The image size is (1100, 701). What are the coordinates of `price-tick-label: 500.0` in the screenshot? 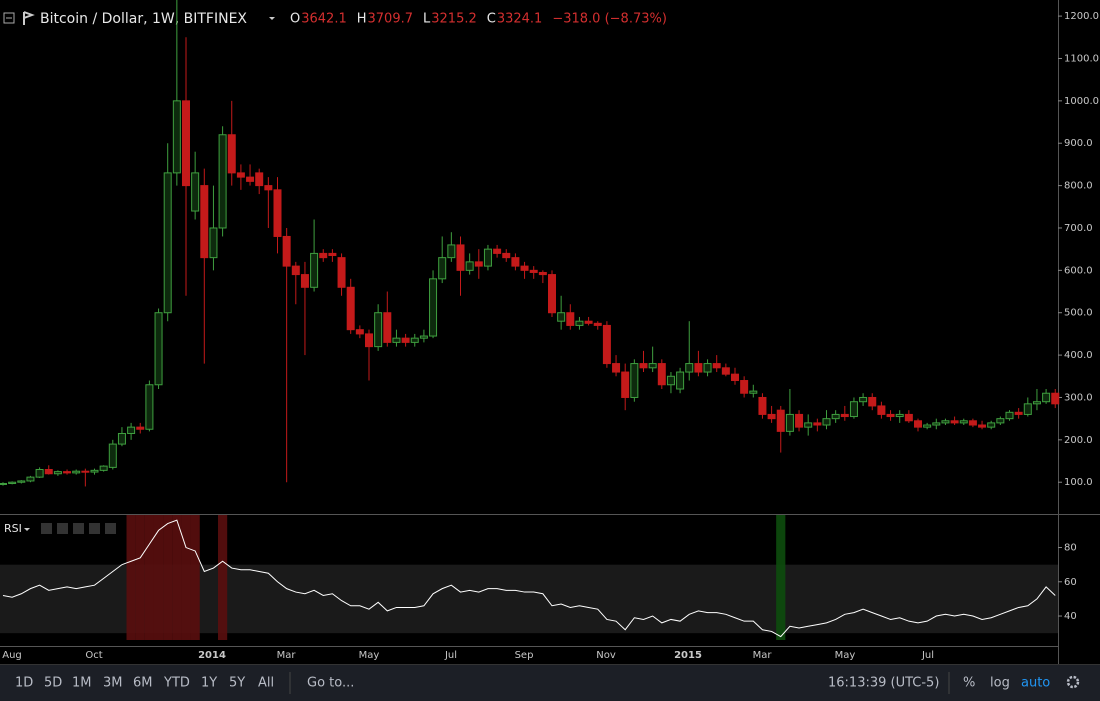 It's located at (1078, 313).